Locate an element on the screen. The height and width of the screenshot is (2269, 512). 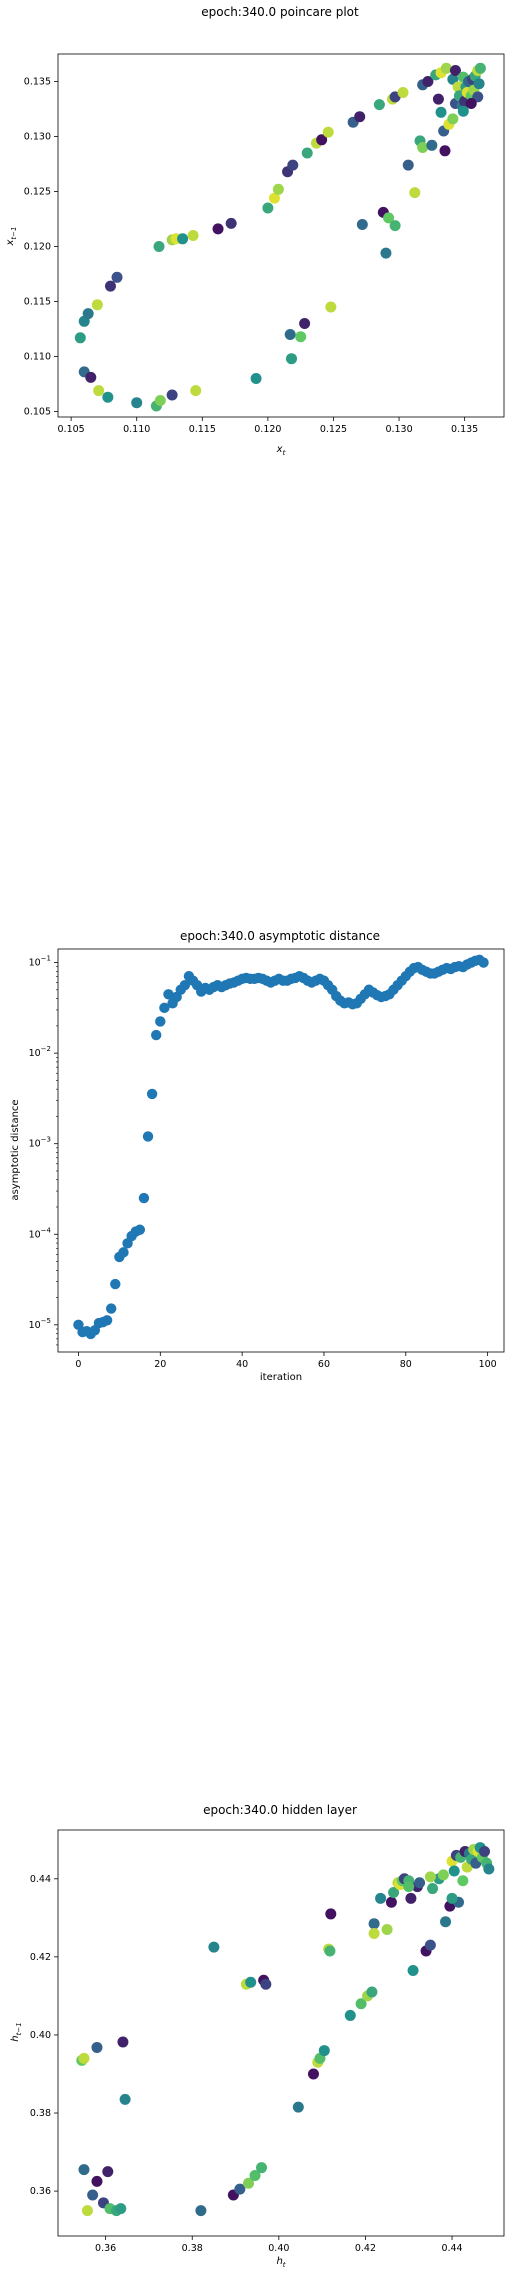
x-tick-label: 100 is located at coordinates (488, 1364).